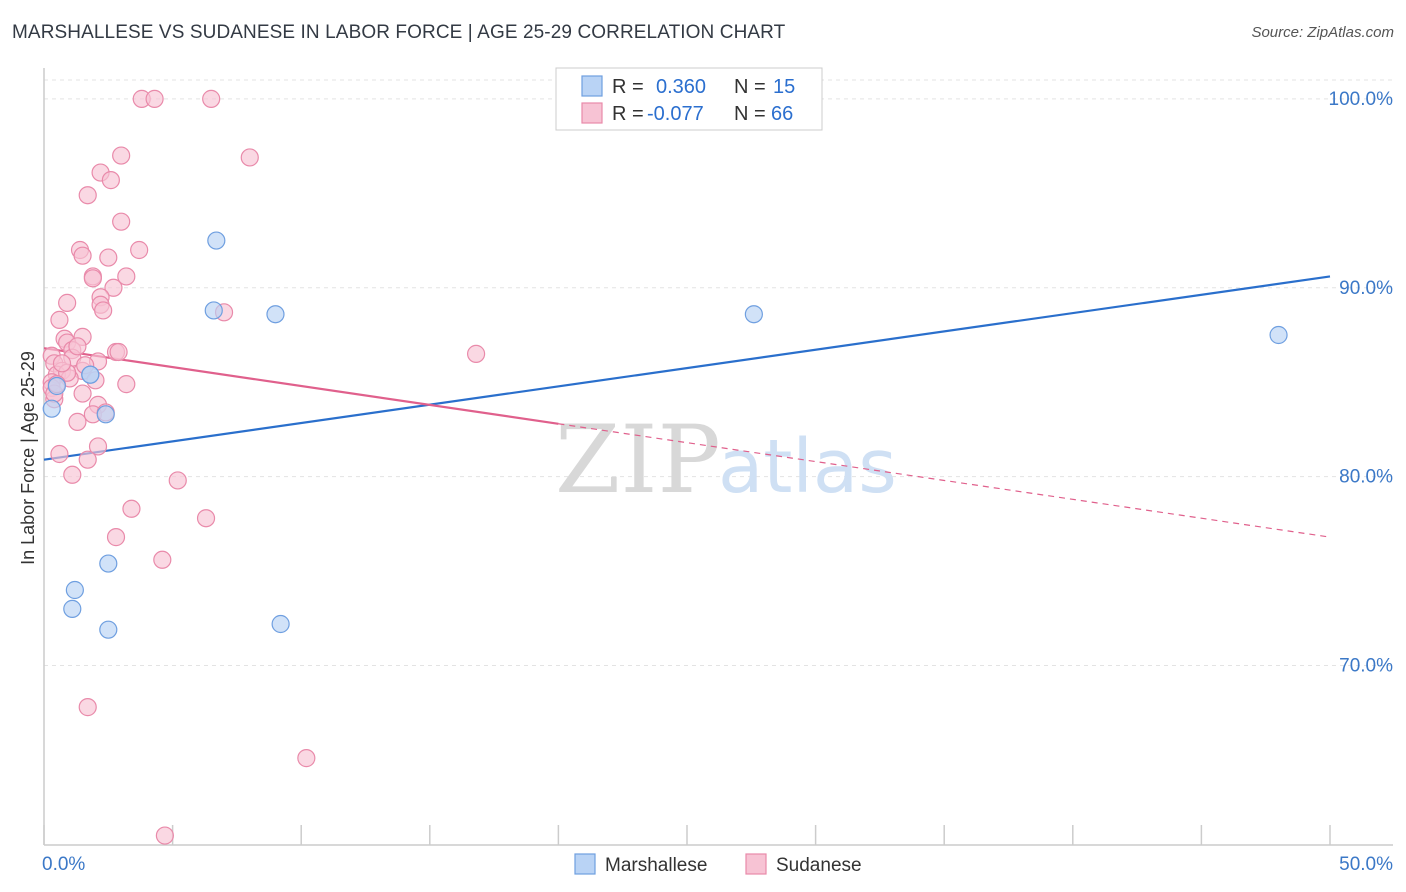 The width and height of the screenshot is (1406, 892). Describe the element at coordinates (784, 87) in the screenshot. I see `legend-n-marshallese: 15` at that location.